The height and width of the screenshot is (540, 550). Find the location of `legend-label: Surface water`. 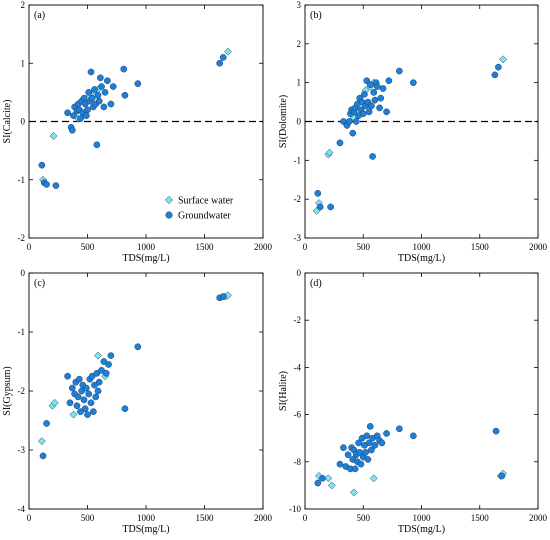

legend-label: Surface water is located at coordinates (206, 201).